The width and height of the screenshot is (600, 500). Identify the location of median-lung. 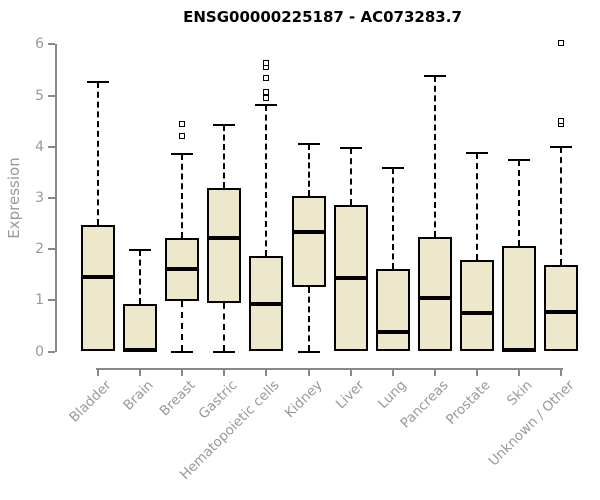
(392, 332).